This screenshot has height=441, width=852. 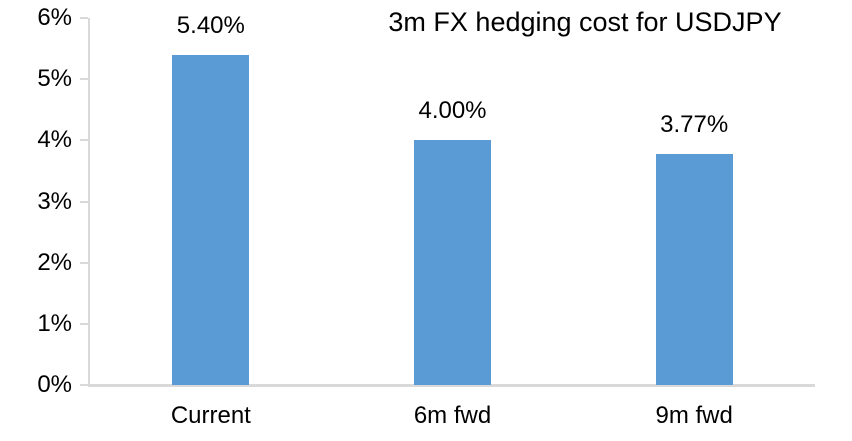 What do you see at coordinates (54, 262) in the screenshot?
I see `y-axis-tick-label: 2%` at bounding box center [54, 262].